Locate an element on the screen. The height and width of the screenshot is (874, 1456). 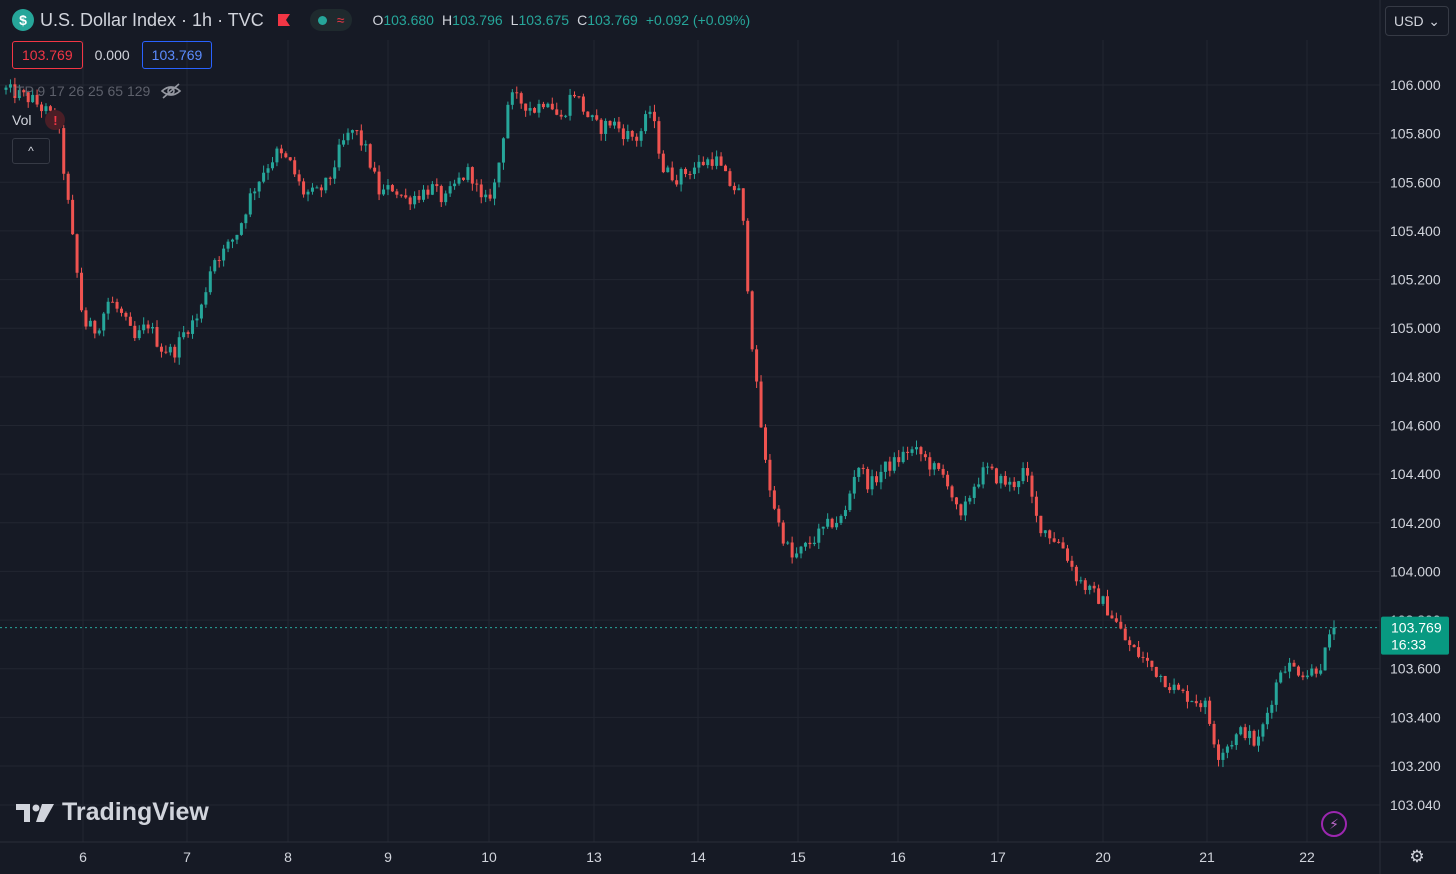
symbol-title: U.S. Dollar Index · 1h · TVC is located at coordinates (152, 19).